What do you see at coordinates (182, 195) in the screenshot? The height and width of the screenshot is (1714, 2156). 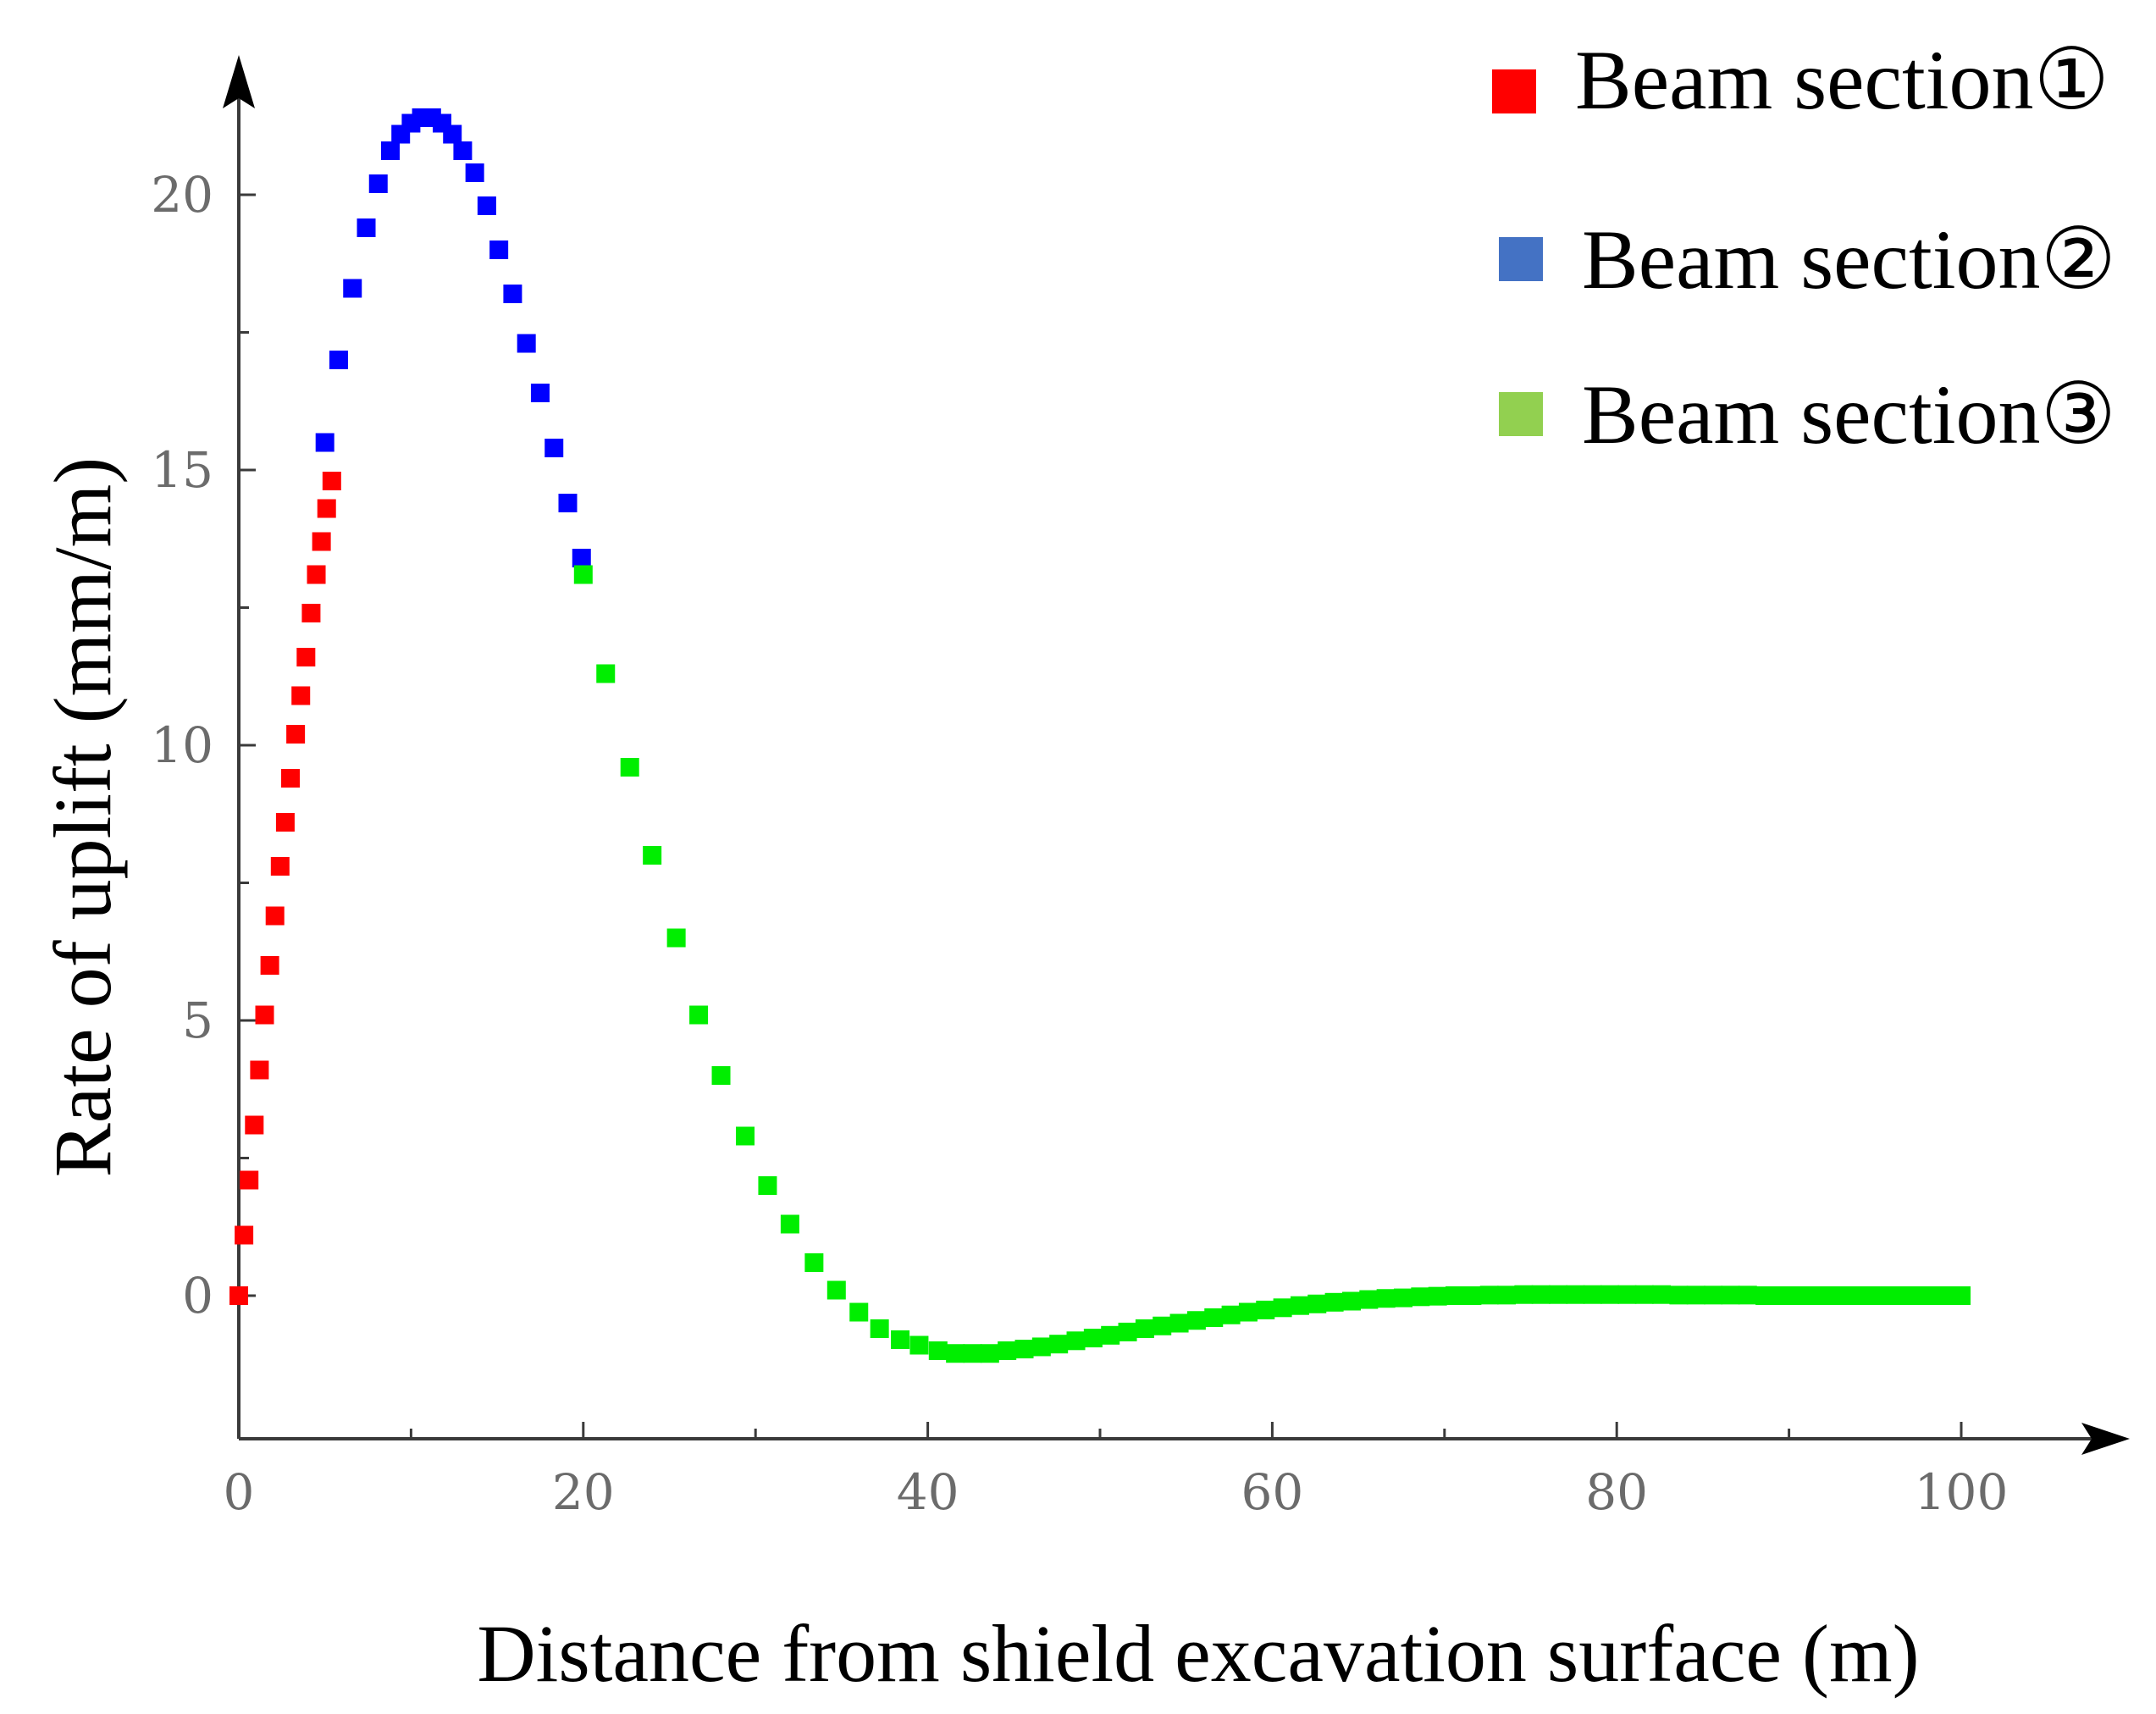 I see `y-tick-label: 20` at bounding box center [182, 195].